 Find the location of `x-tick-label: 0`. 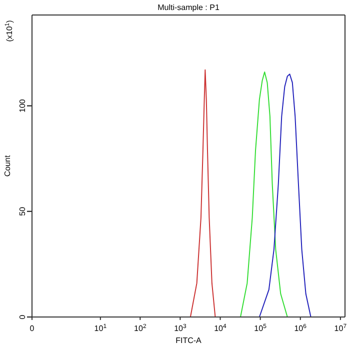

x-tick-label: 0 is located at coordinates (32, 328).